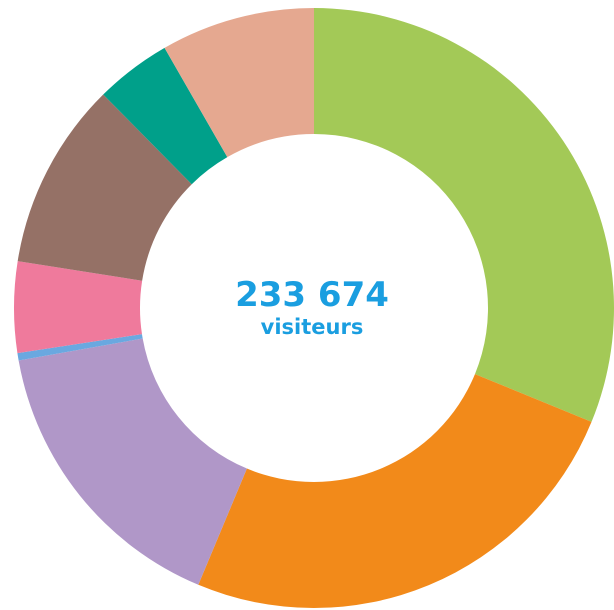 The image size is (614, 610). I want to click on center-total: 233 674, so click(312, 295).